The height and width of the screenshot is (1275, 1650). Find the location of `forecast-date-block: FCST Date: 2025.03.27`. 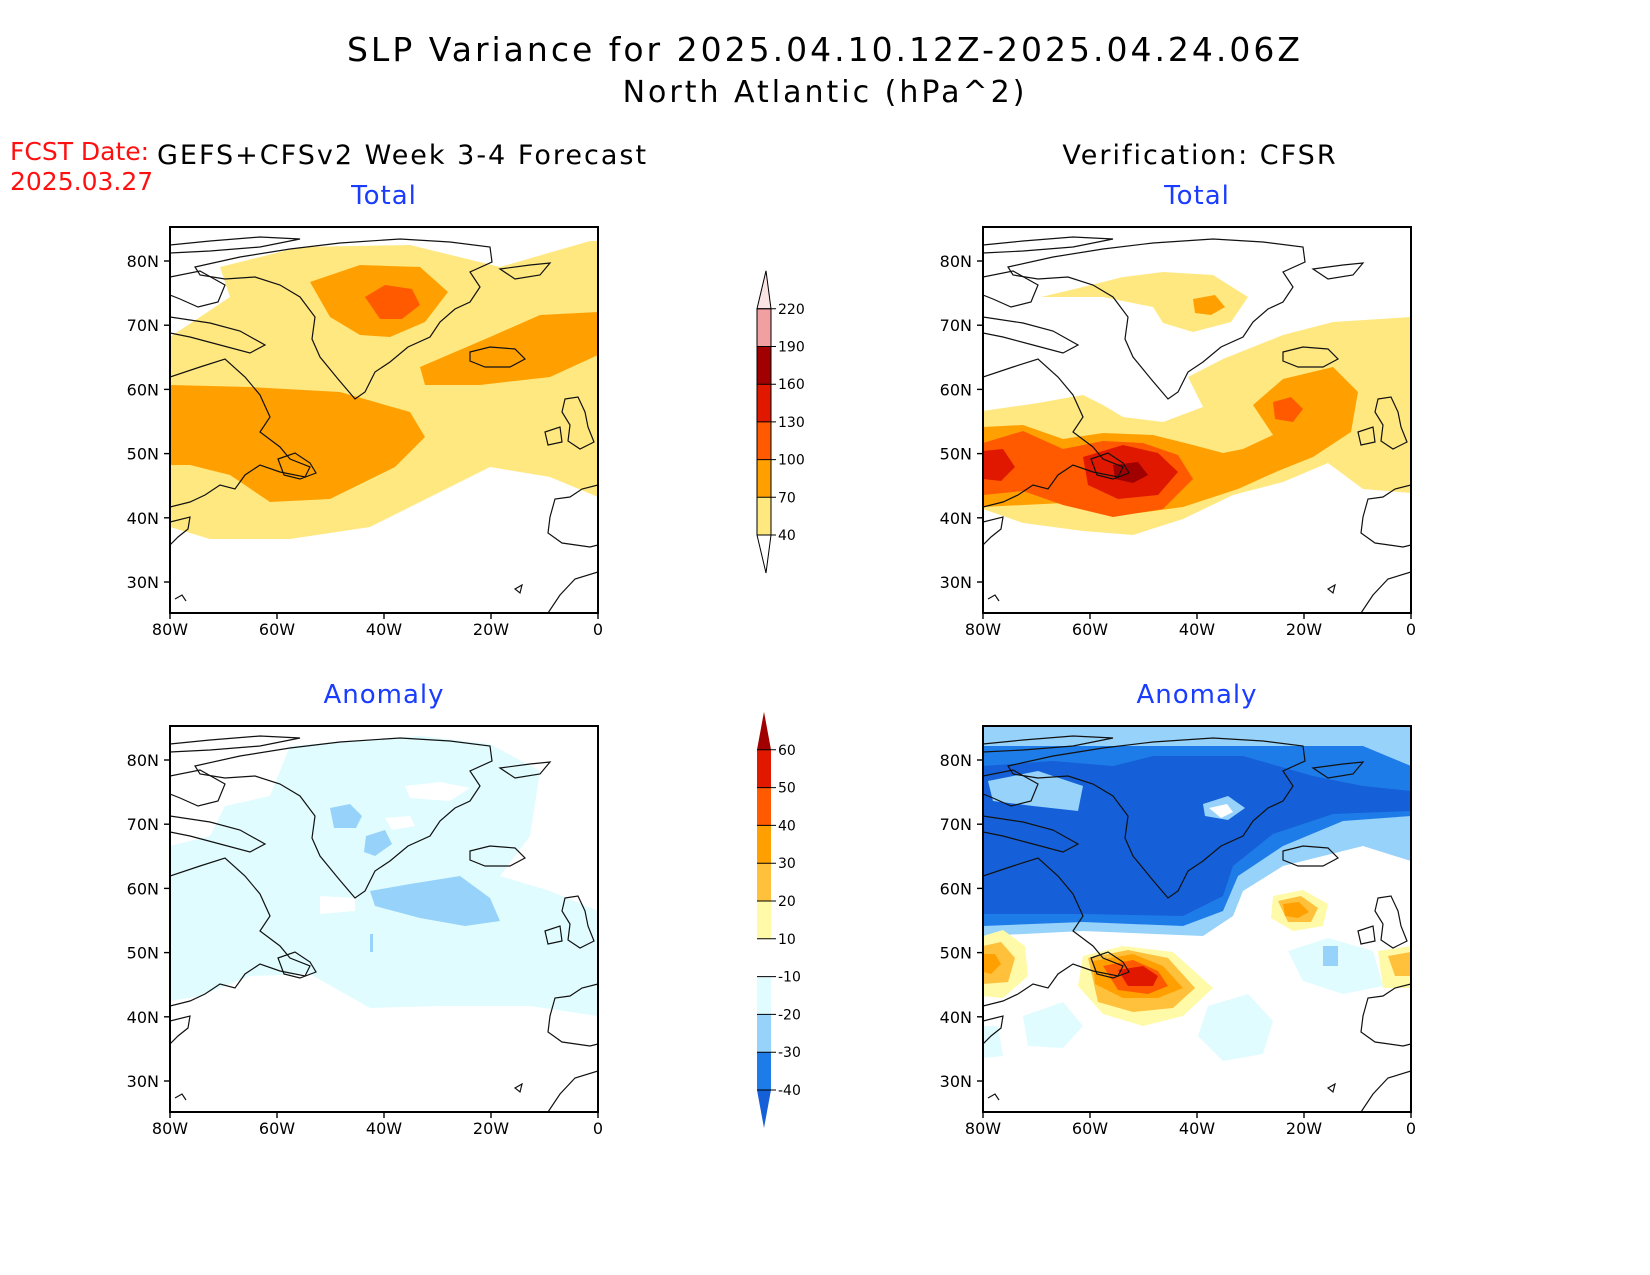

forecast-date-block: FCST Date: 2025.03.27 is located at coordinates (81, 167).